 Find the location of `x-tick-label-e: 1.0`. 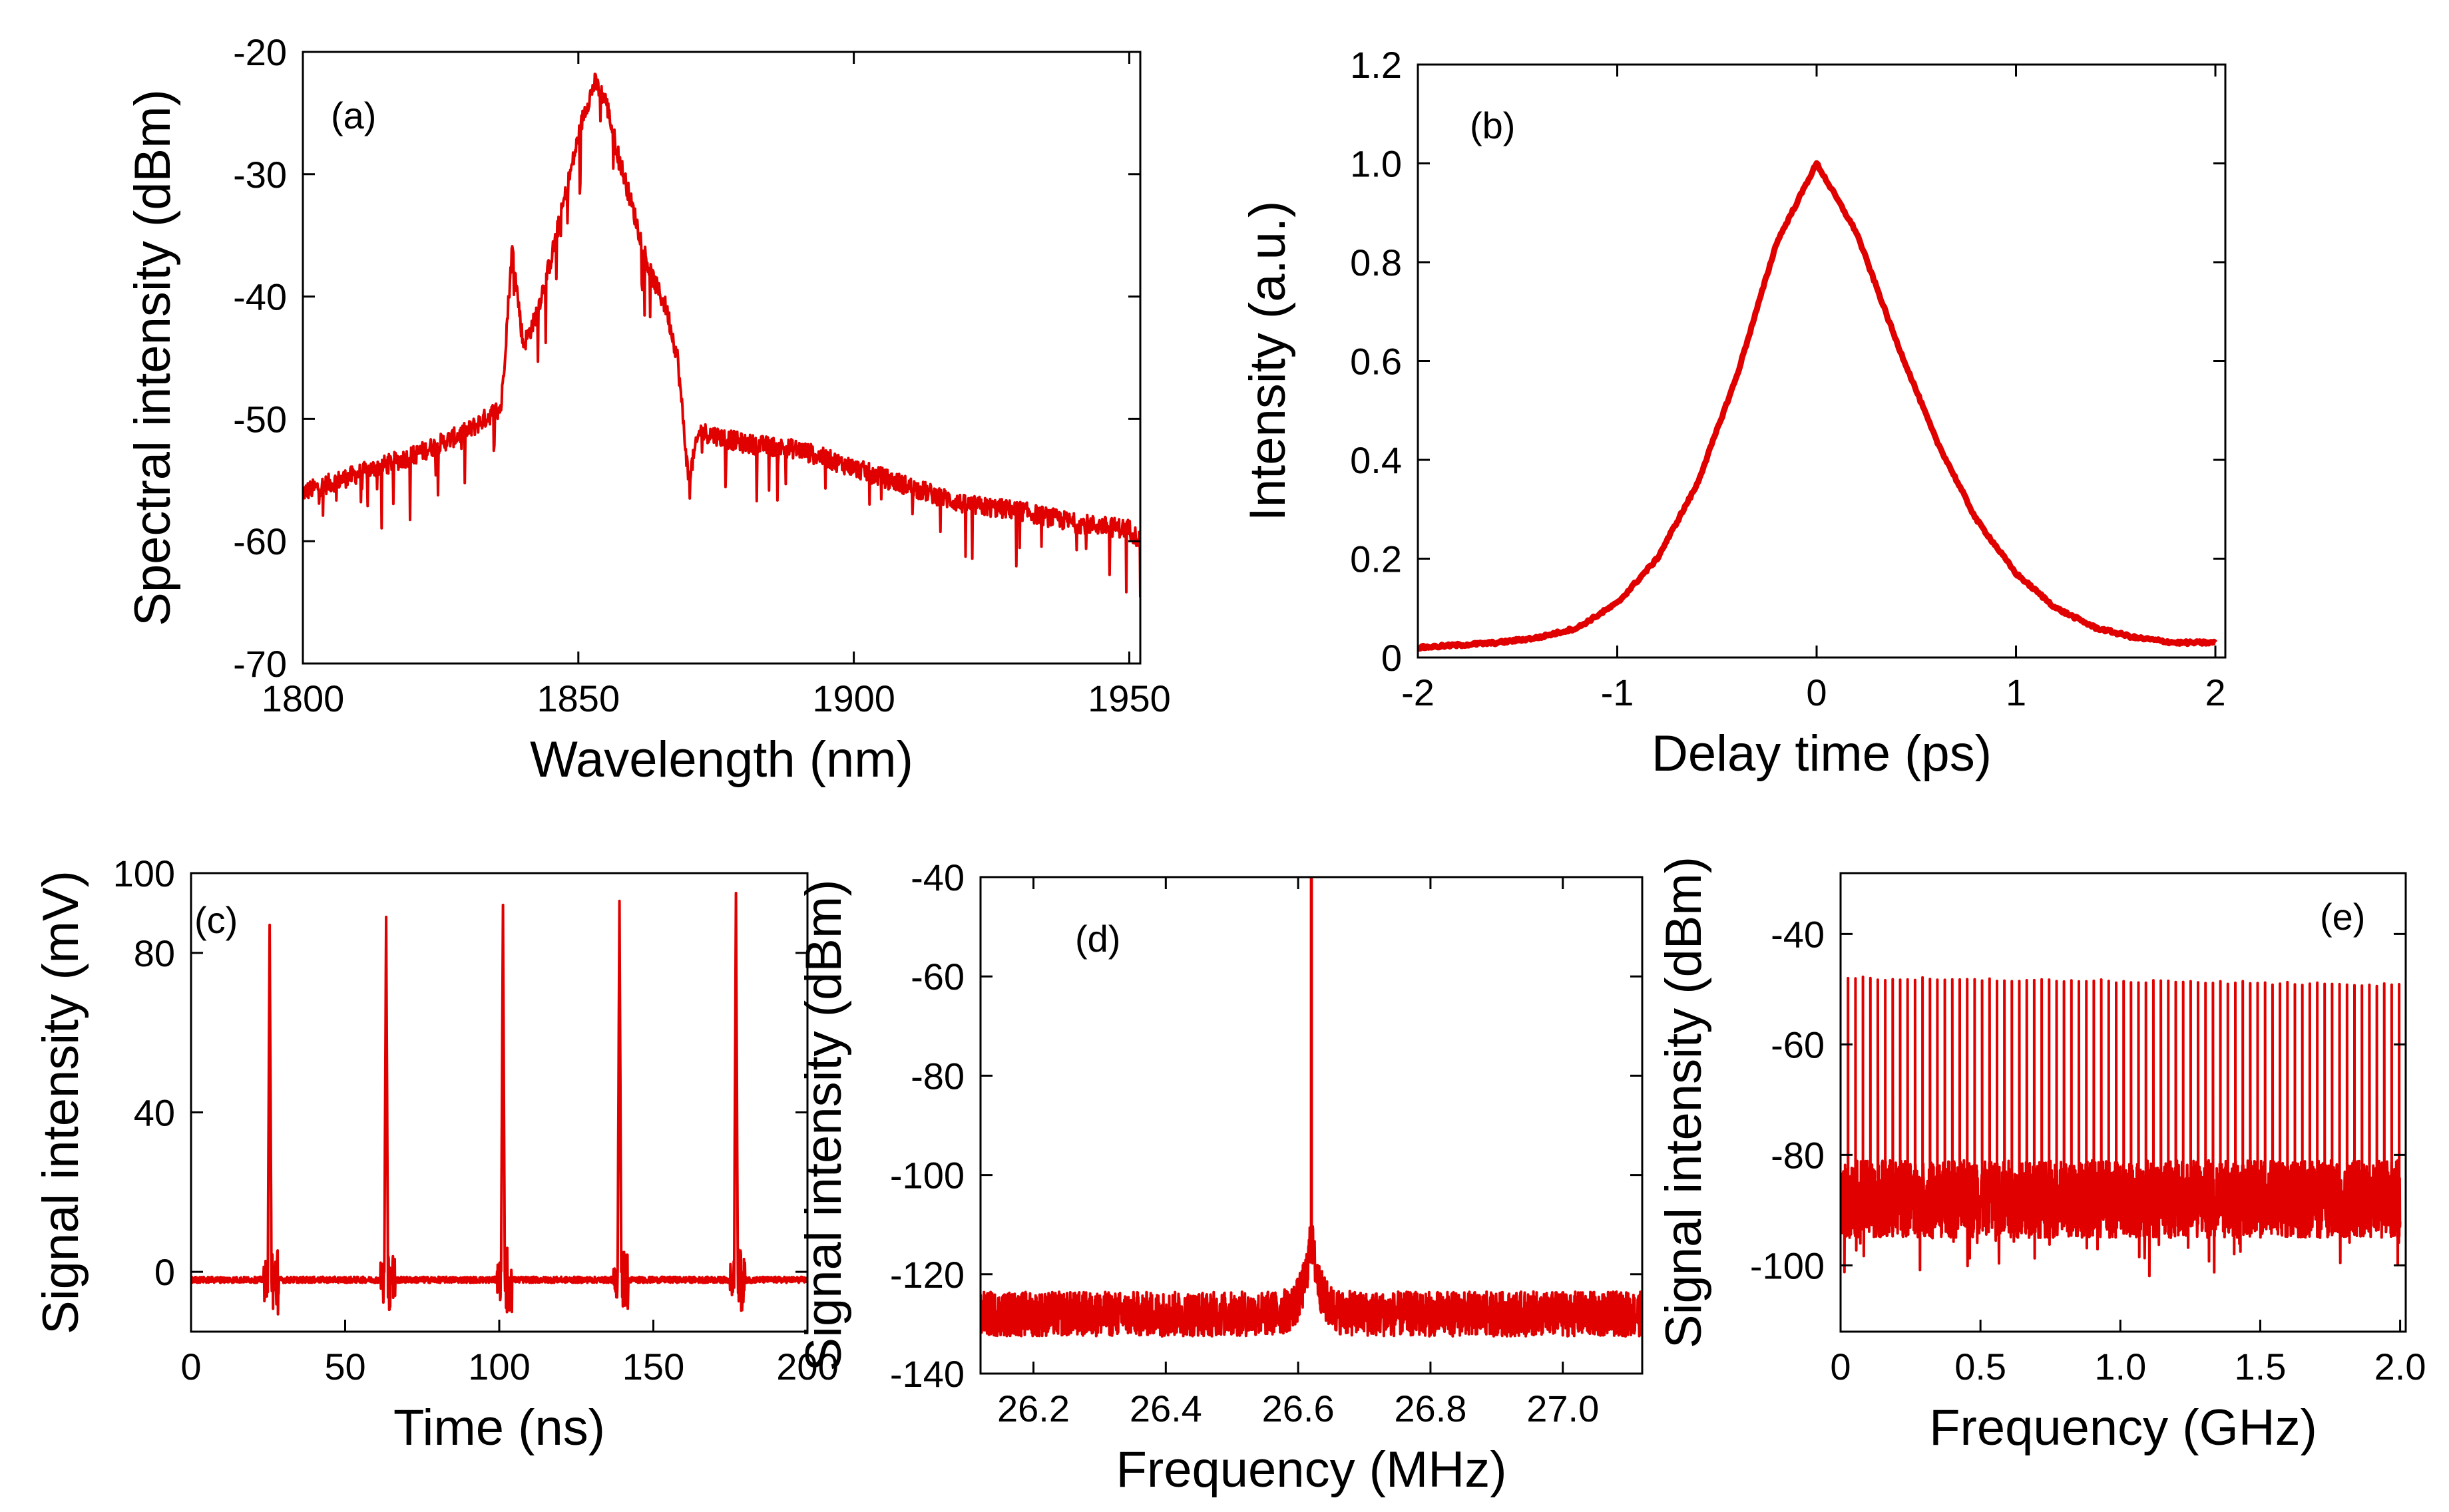

x-tick-label-e: 1.0 is located at coordinates (2120, 1367).